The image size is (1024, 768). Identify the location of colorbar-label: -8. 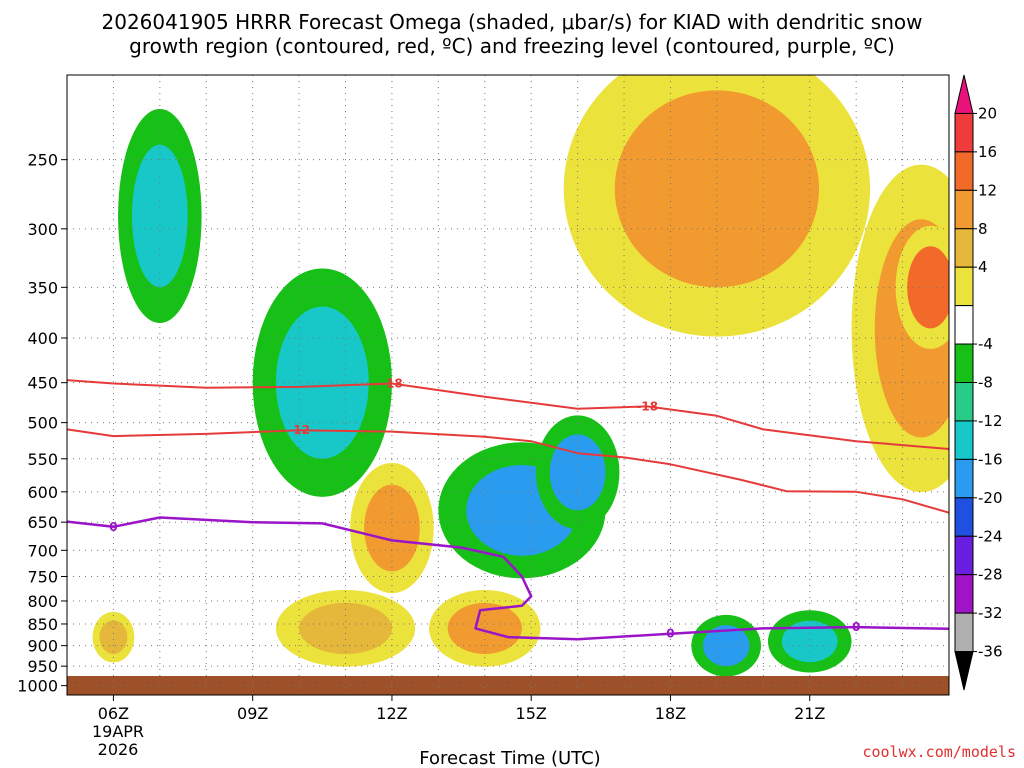
(985, 383).